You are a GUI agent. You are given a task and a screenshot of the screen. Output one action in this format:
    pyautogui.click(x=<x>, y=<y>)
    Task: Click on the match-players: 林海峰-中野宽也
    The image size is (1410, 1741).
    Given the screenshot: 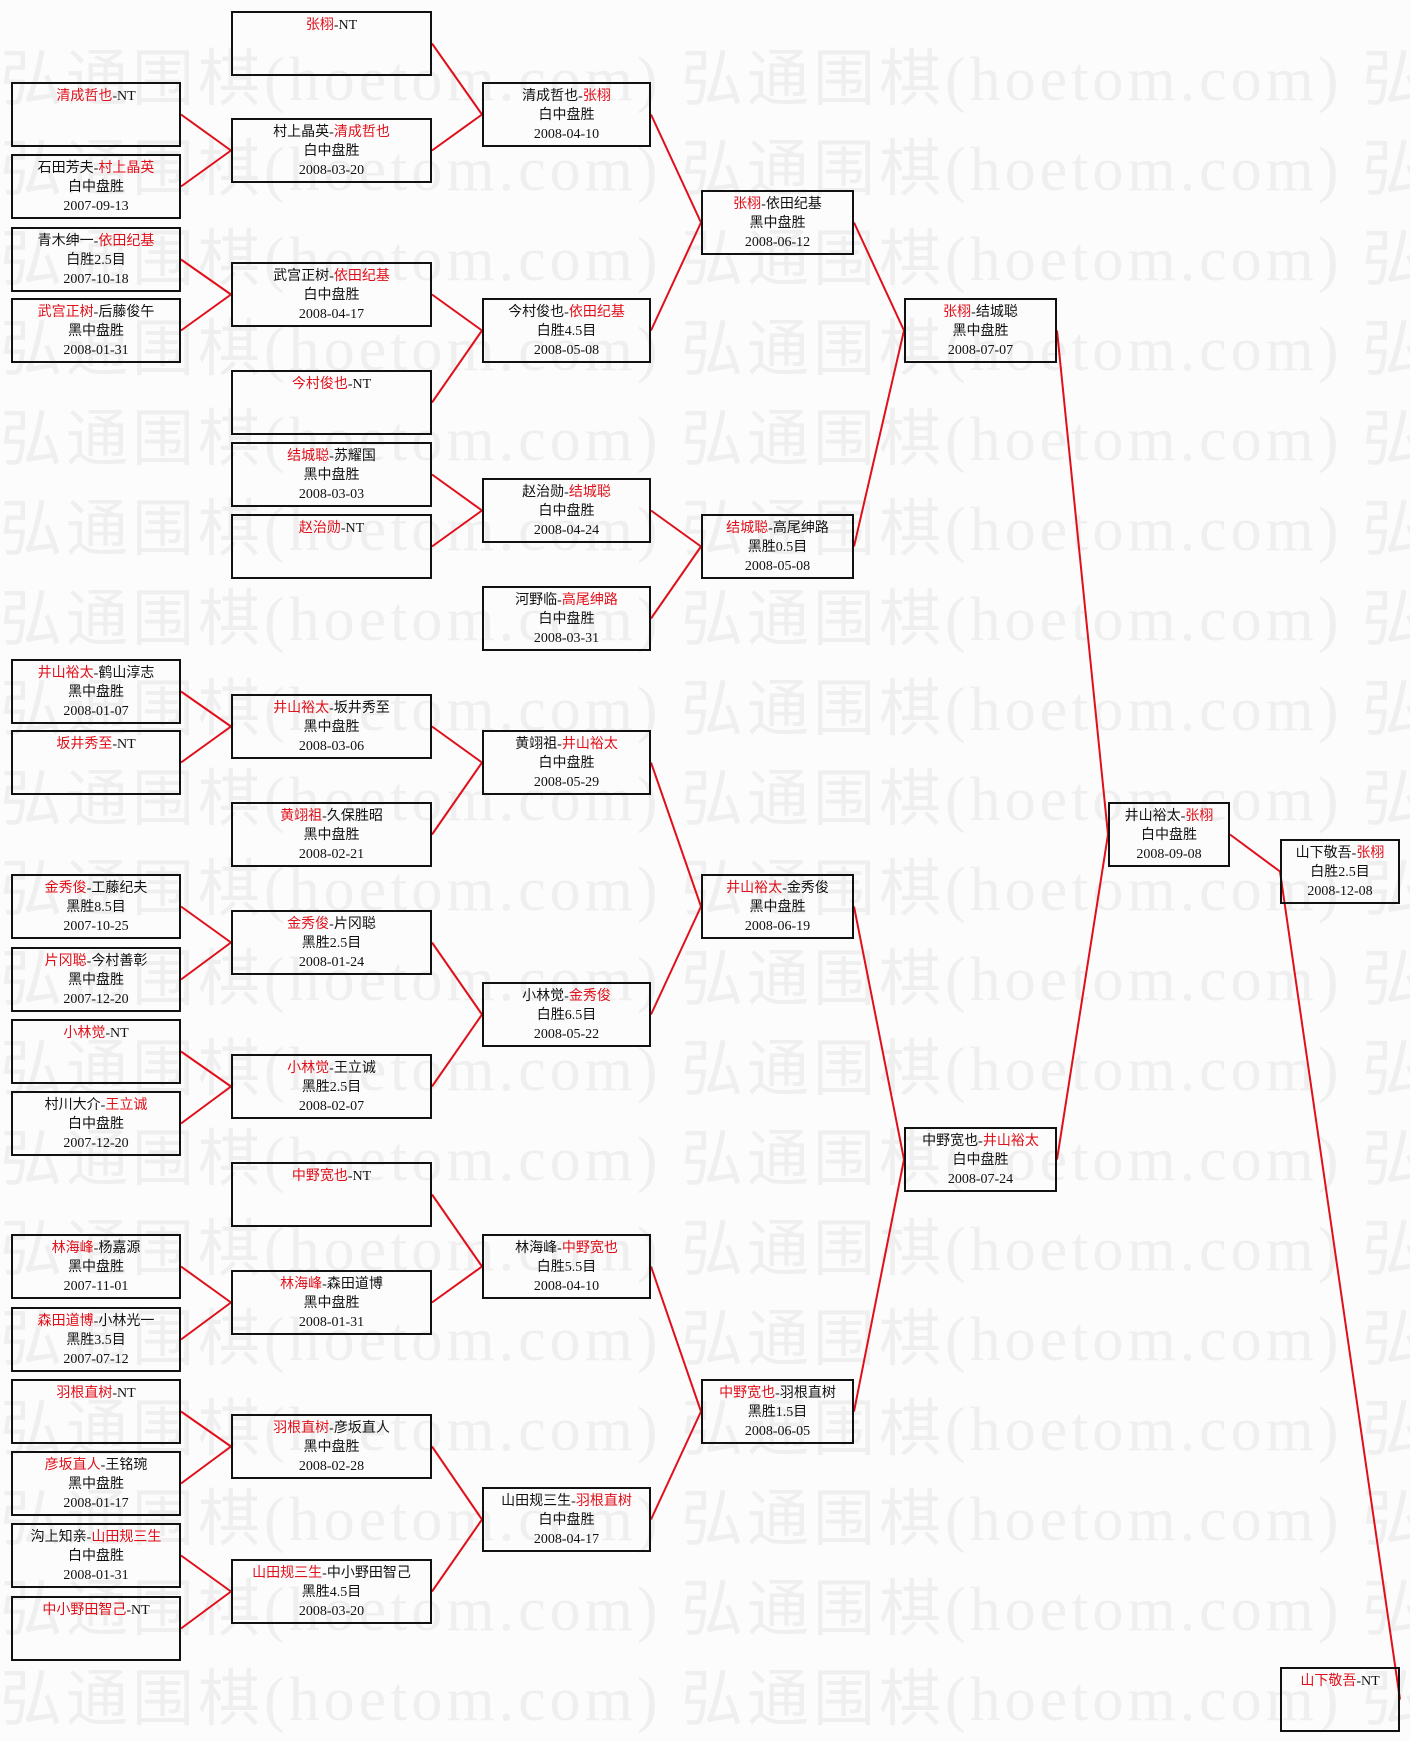 What is the action you would take?
    pyautogui.click(x=566, y=1248)
    